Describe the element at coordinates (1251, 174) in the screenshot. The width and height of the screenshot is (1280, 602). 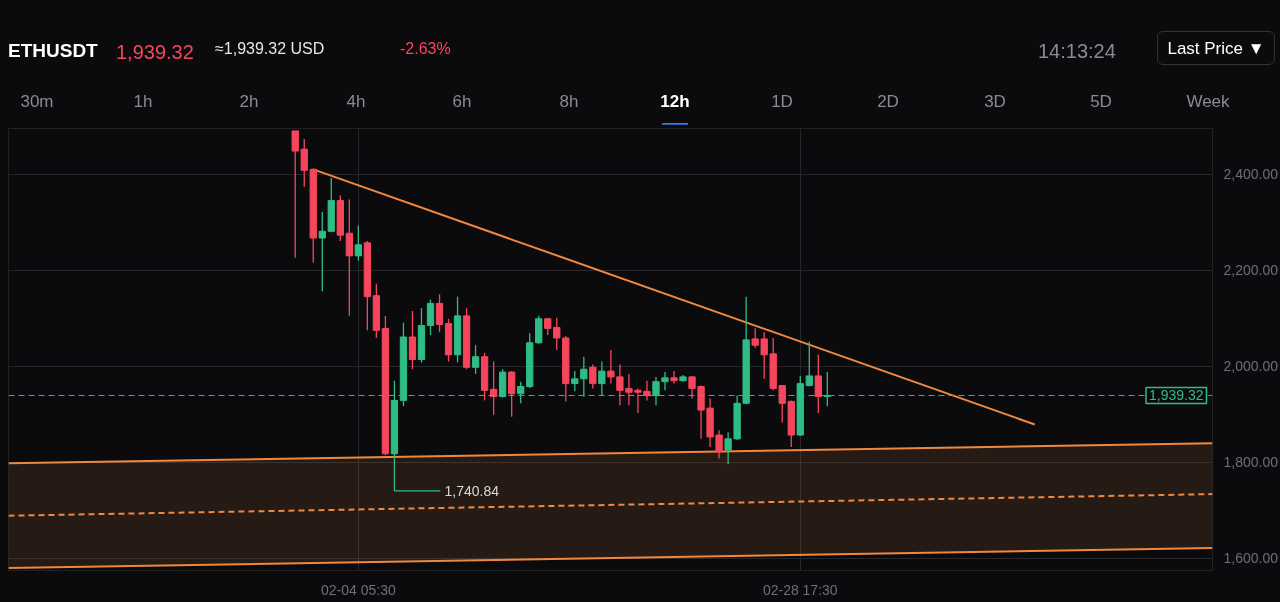
I see `y-tick-label: 2,400.00` at that location.